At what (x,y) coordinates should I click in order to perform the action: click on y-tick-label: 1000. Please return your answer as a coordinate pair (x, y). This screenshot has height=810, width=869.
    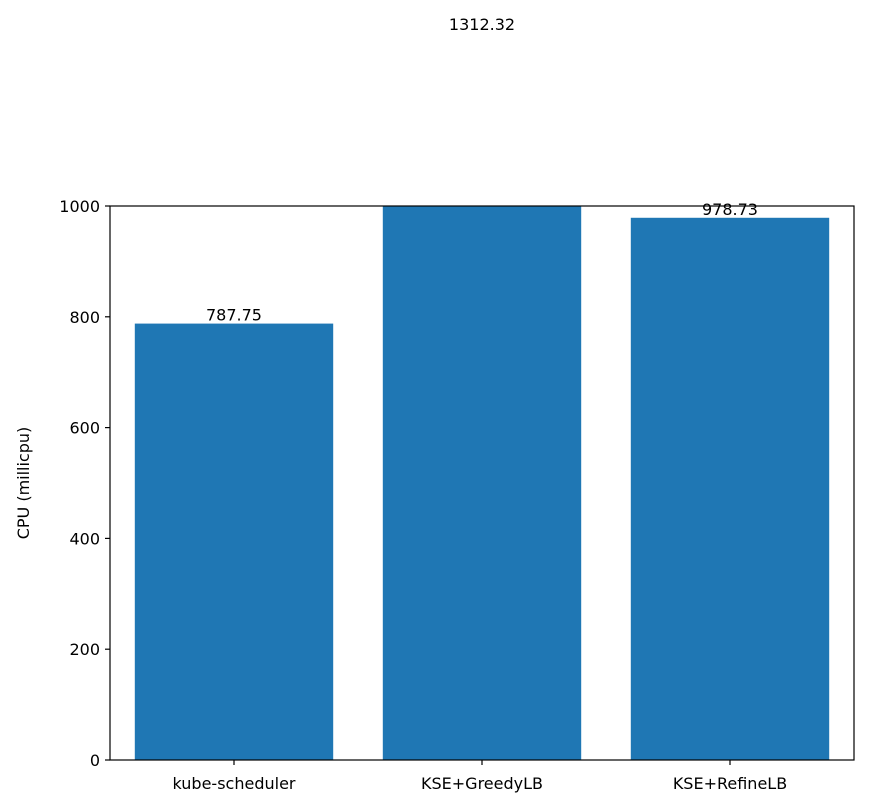
    Looking at the image, I should click on (79, 206).